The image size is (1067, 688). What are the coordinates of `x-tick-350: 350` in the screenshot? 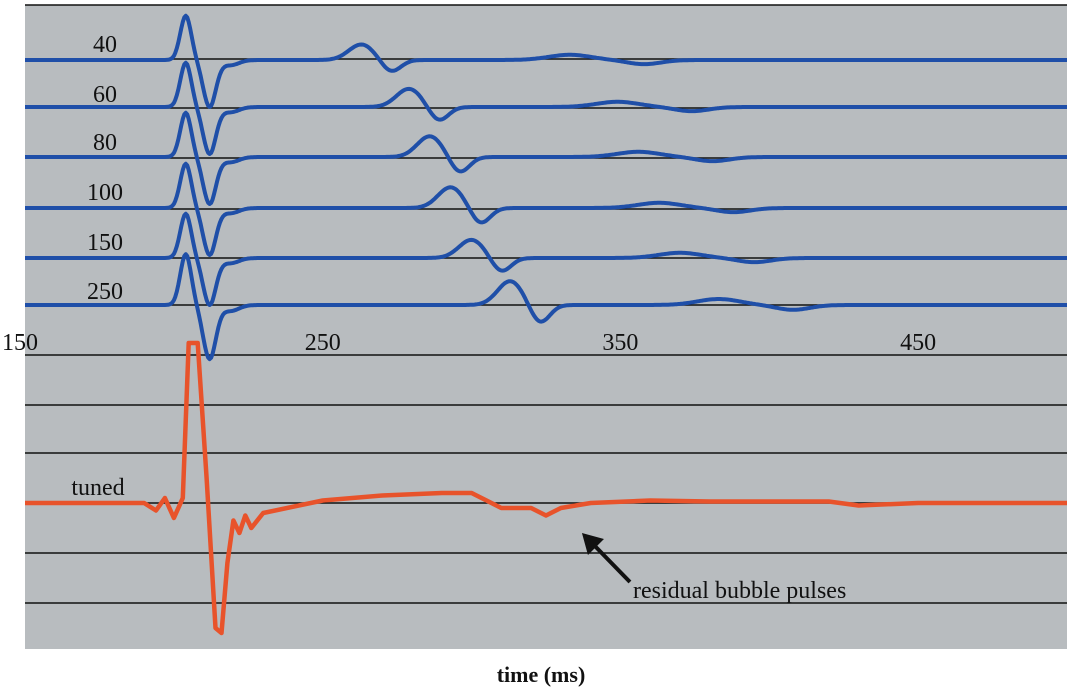 It's located at (620, 343).